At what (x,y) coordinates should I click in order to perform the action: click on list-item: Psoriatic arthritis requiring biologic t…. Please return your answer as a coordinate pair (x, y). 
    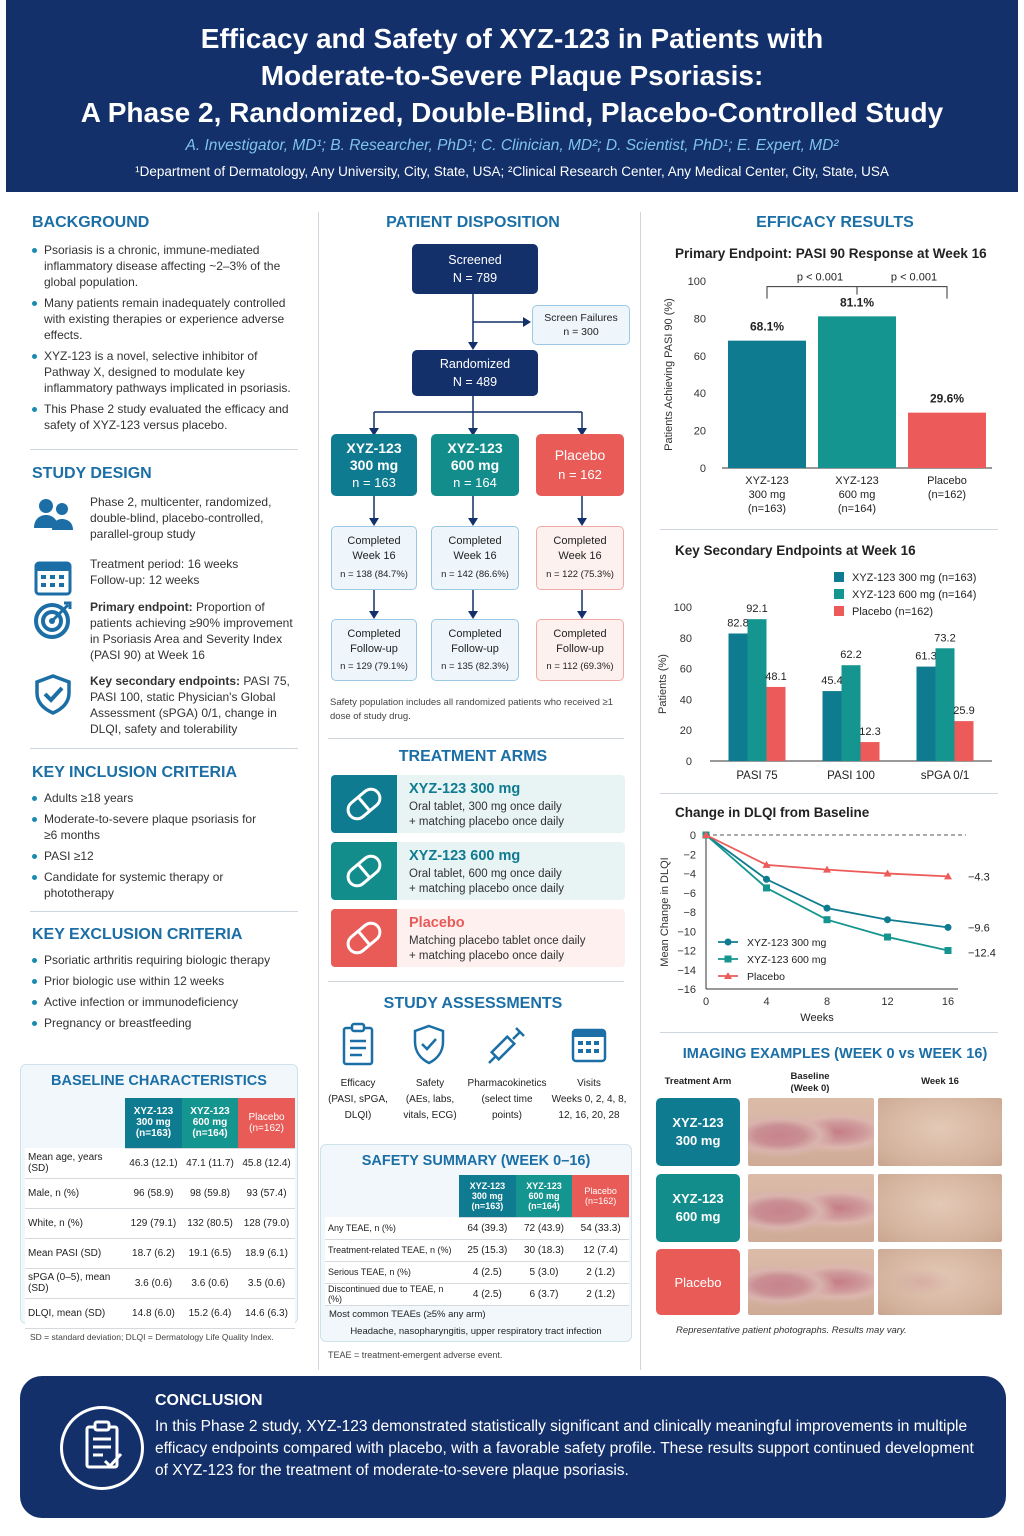
    Looking at the image, I should click on (166, 960).